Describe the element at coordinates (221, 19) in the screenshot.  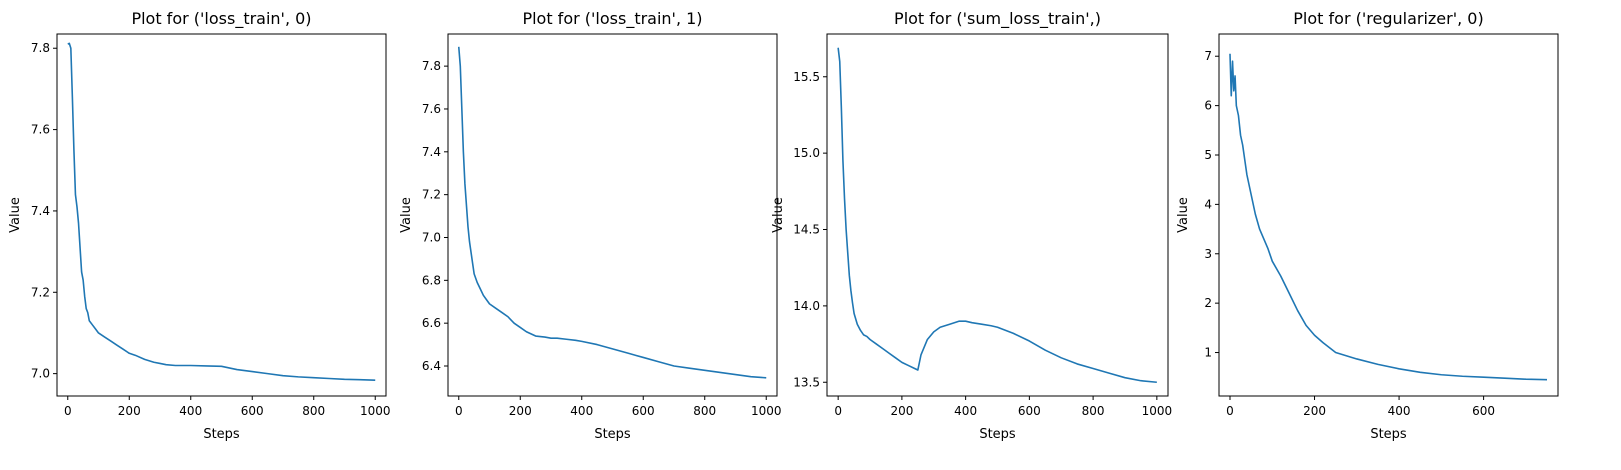
I see `chart-title: Plot for ('loss_train', 0)` at that location.